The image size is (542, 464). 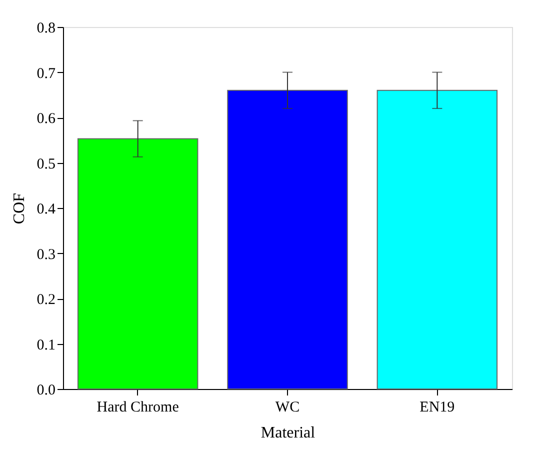 I want to click on y-tick-label: 0.7, so click(x=46, y=74).